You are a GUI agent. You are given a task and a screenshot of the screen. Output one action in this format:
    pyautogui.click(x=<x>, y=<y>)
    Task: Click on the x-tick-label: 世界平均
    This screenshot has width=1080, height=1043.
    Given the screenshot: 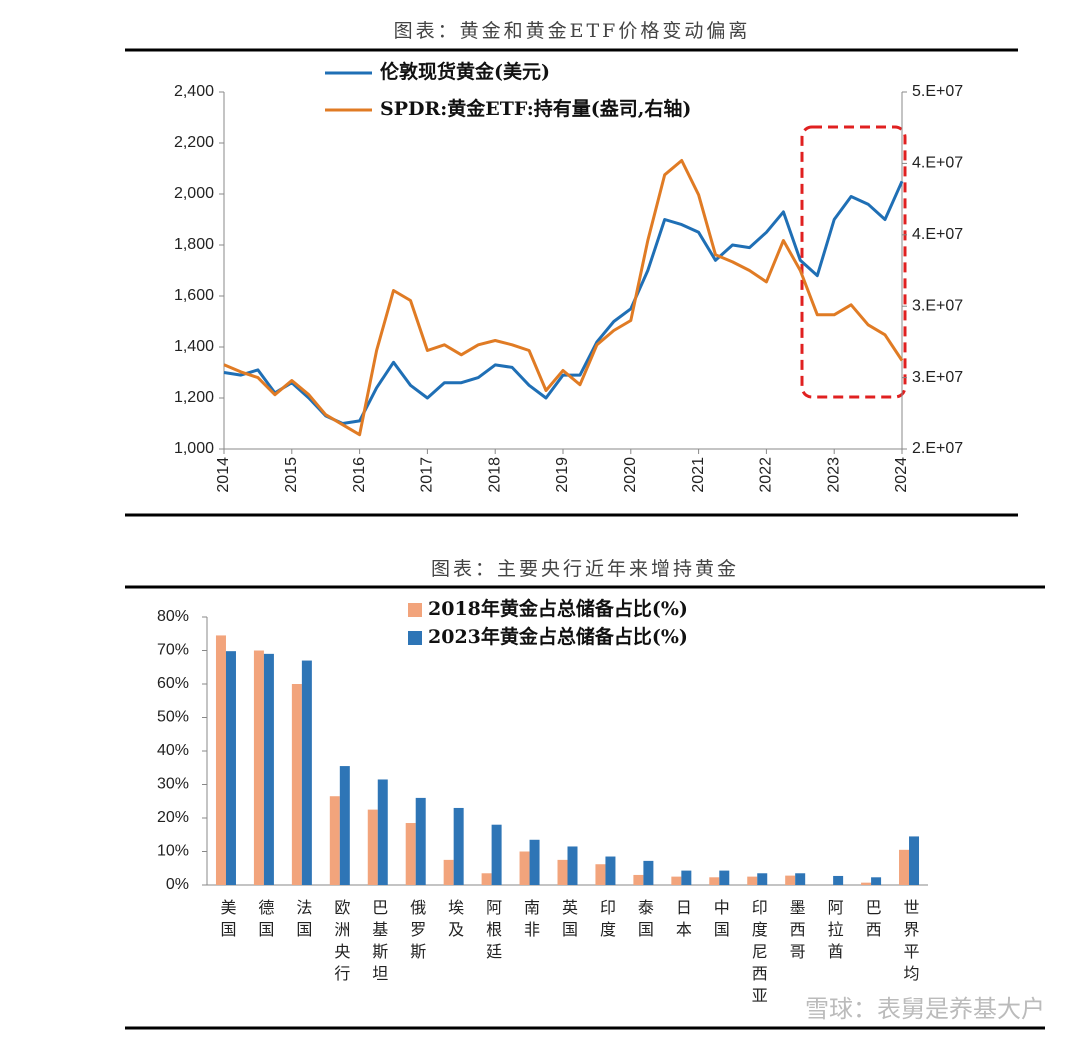 What is the action you would take?
    pyautogui.click(x=910, y=943)
    